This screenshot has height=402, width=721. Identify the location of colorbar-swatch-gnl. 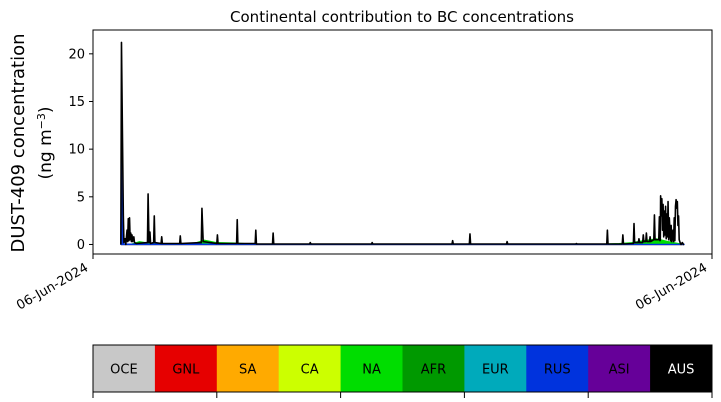
(186, 368).